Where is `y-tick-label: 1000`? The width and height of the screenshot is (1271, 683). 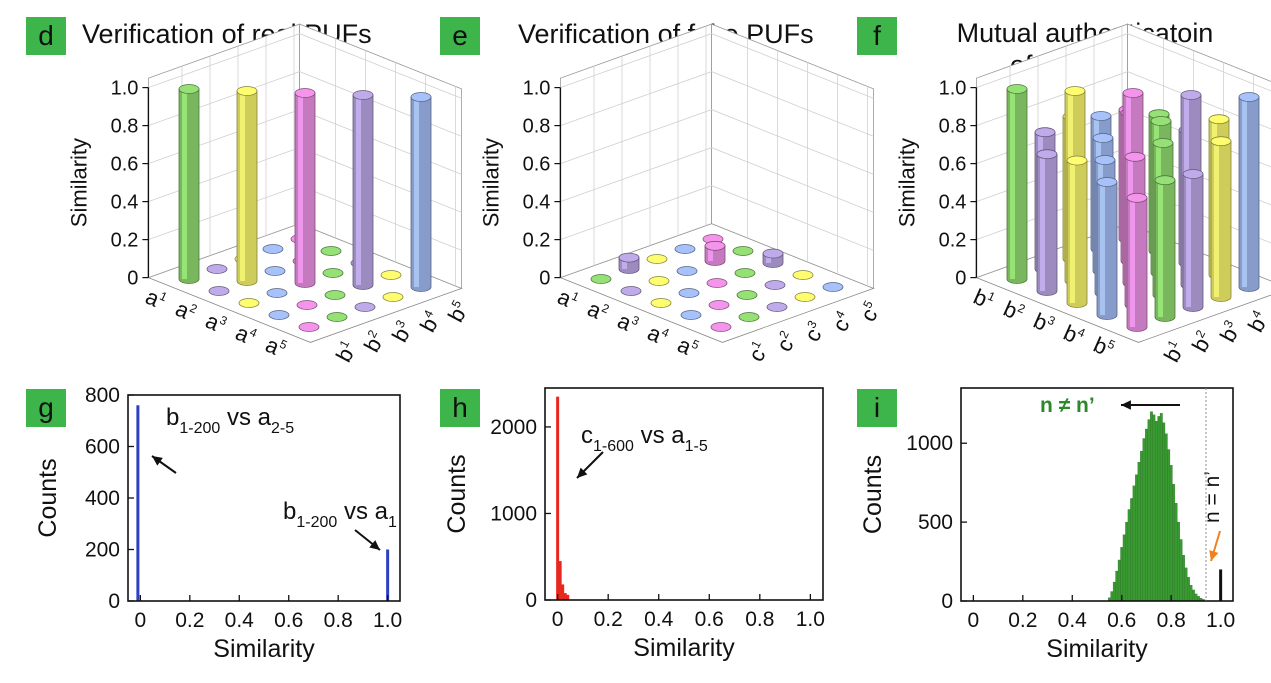
y-tick-label: 1000 is located at coordinates (929, 443).